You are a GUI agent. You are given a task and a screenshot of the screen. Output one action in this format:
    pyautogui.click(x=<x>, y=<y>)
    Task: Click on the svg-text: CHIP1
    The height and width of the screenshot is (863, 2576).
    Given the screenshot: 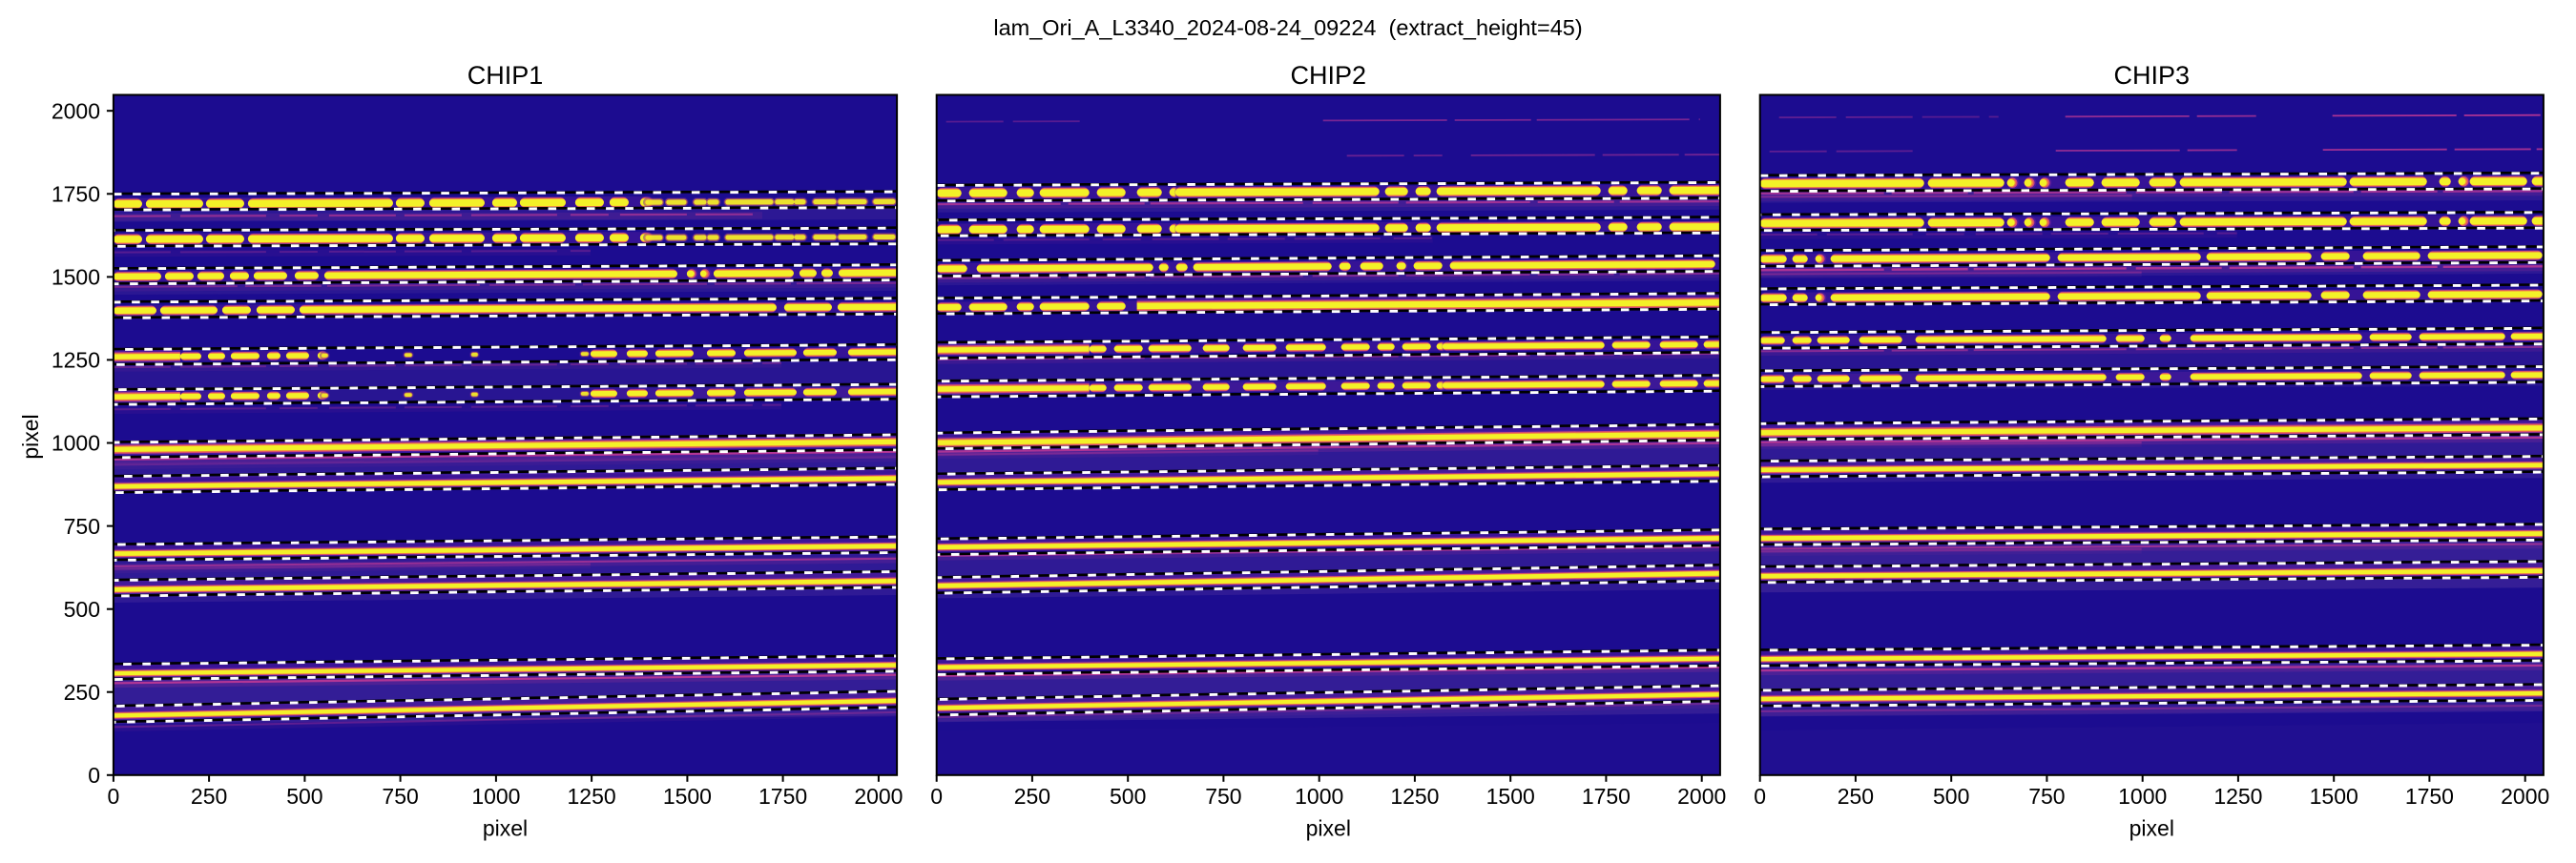 What is the action you would take?
    pyautogui.click(x=505, y=75)
    